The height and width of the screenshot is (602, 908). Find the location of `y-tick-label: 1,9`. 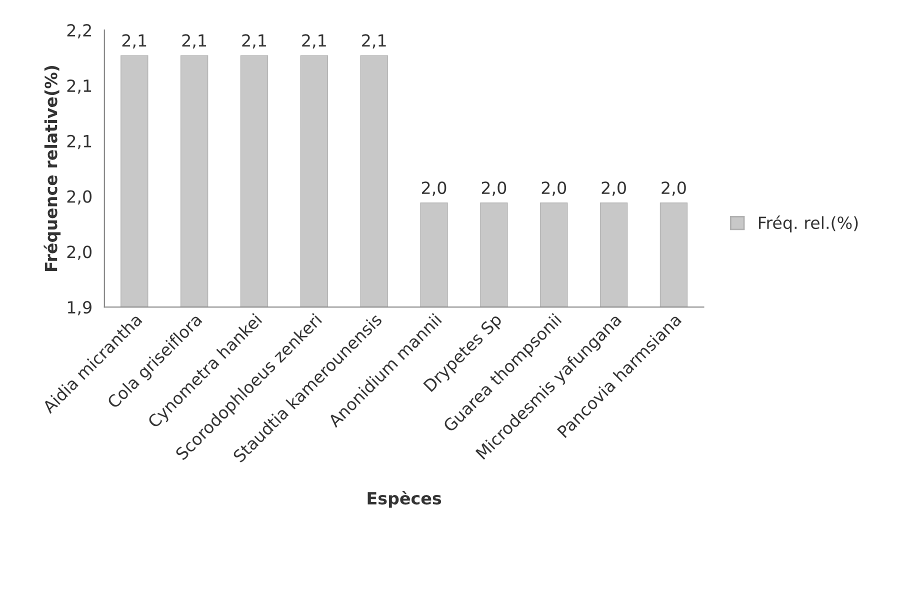

y-tick-label: 1,9 is located at coordinates (80, 308).